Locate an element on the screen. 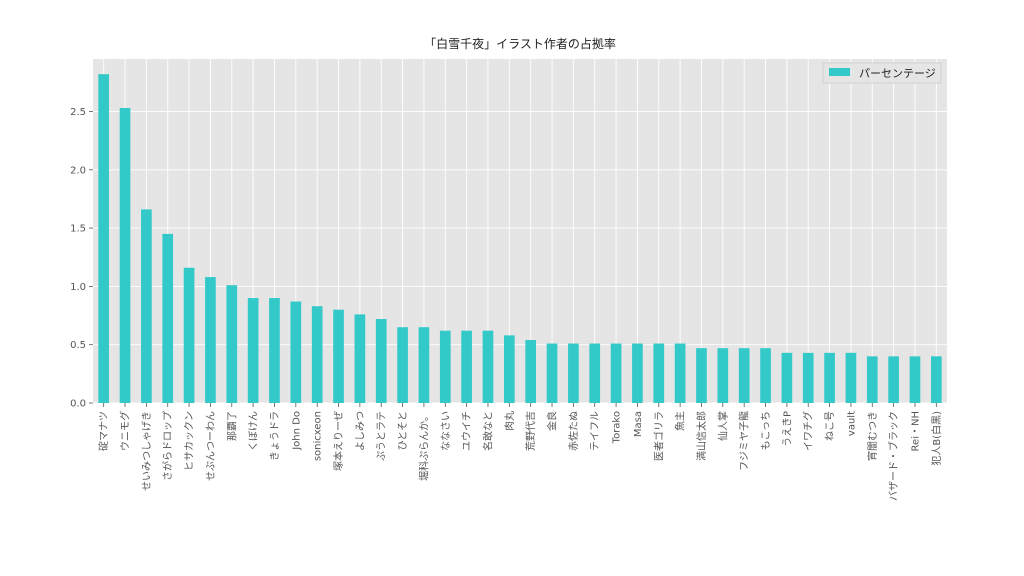 The width and height of the screenshot is (1024, 576). x-tick-label: イワチグ is located at coordinates (808, 431).